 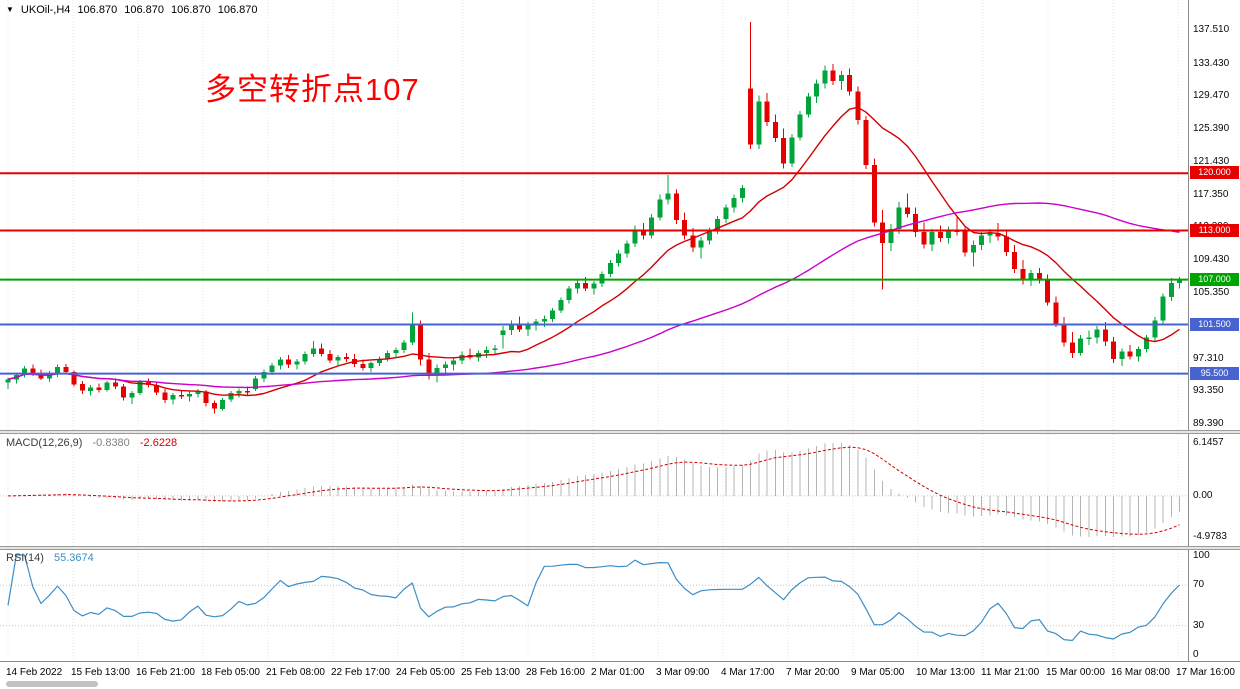 What do you see at coordinates (1208, 390) in the screenshot?
I see `price-axis-label: 93.350` at bounding box center [1208, 390].